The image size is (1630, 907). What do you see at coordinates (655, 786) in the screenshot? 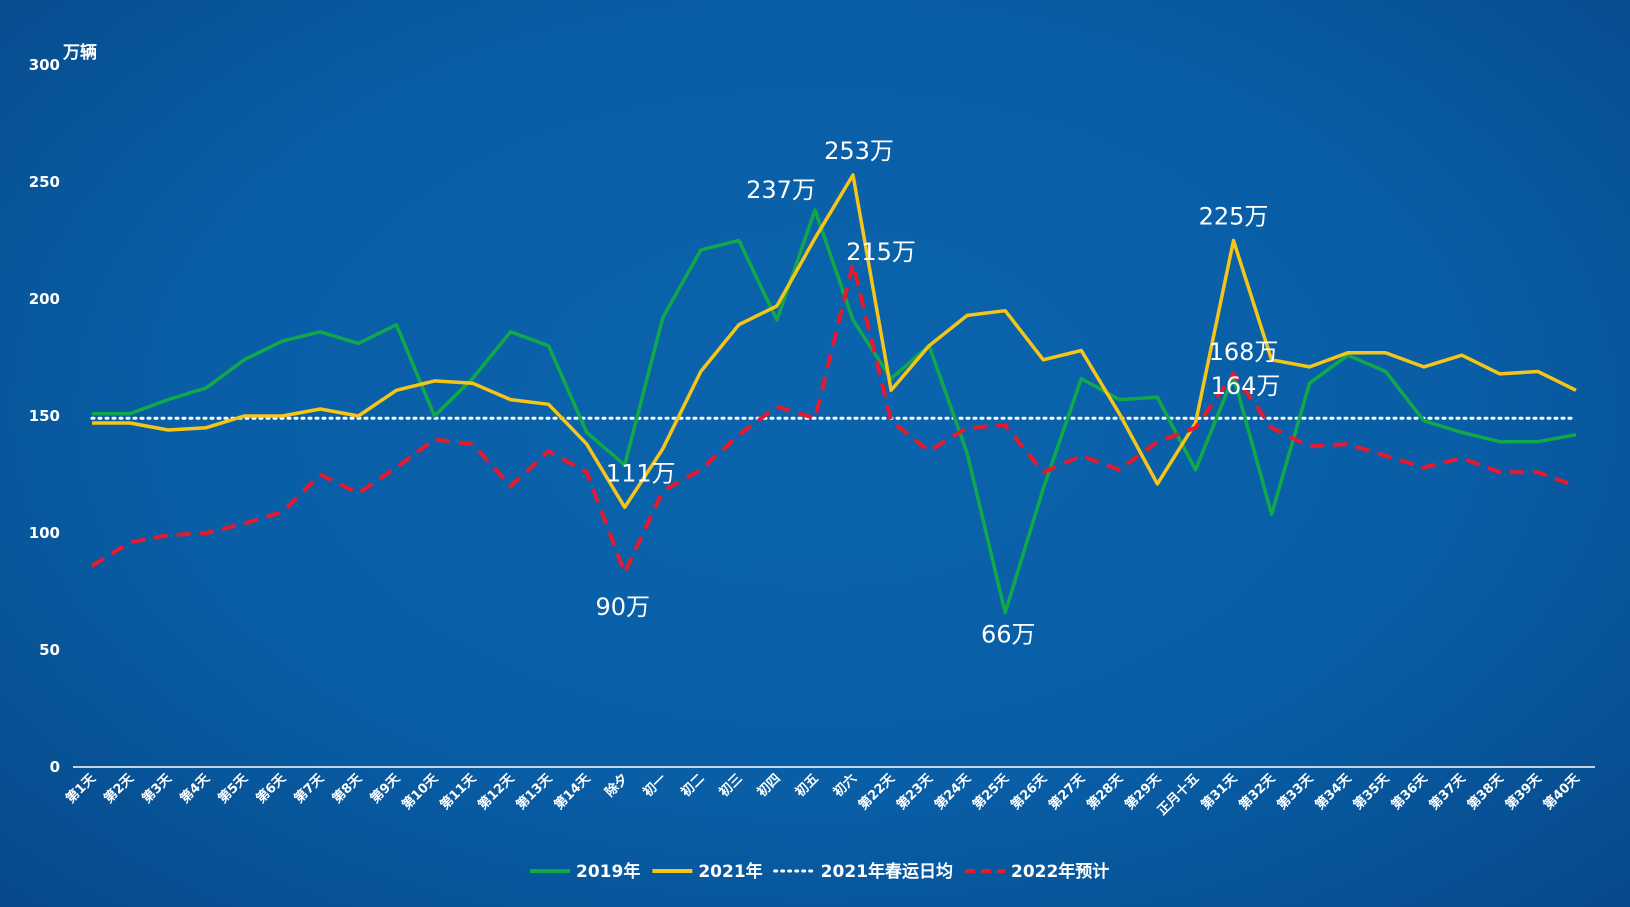
I see `x-tick-label: 初一` at bounding box center [655, 786].